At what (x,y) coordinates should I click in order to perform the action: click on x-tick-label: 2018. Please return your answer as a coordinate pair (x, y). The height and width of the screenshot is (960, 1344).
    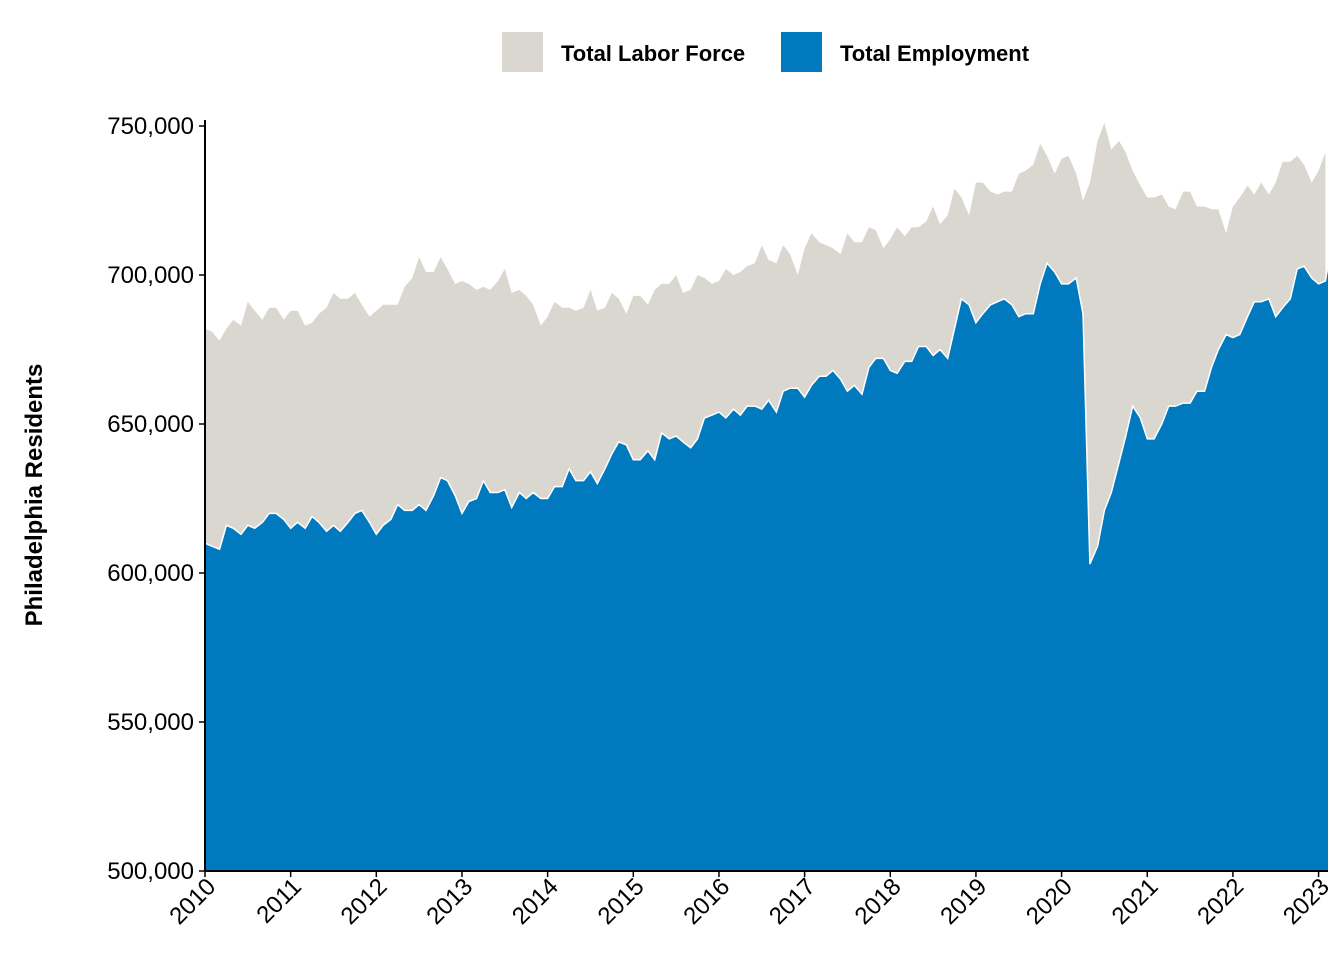
    Looking at the image, I should click on (878, 901).